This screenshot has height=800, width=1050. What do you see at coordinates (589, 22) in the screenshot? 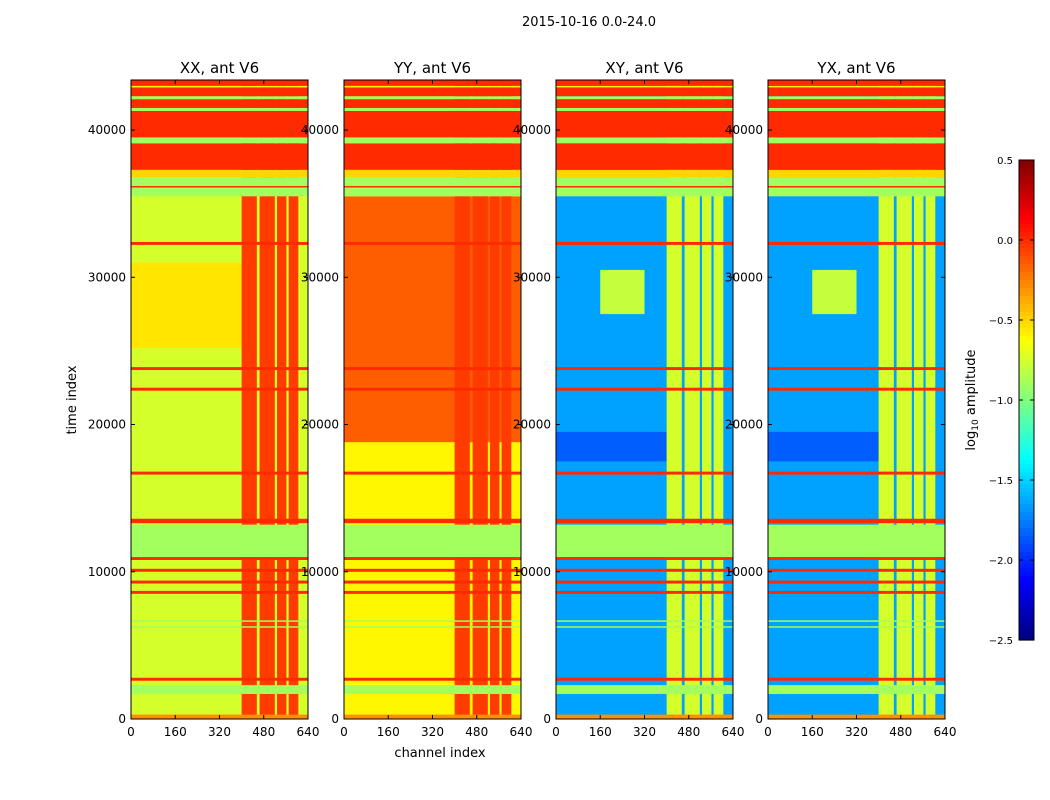
I see `figure-title: 2015-10-16 0.0-24.0` at bounding box center [589, 22].